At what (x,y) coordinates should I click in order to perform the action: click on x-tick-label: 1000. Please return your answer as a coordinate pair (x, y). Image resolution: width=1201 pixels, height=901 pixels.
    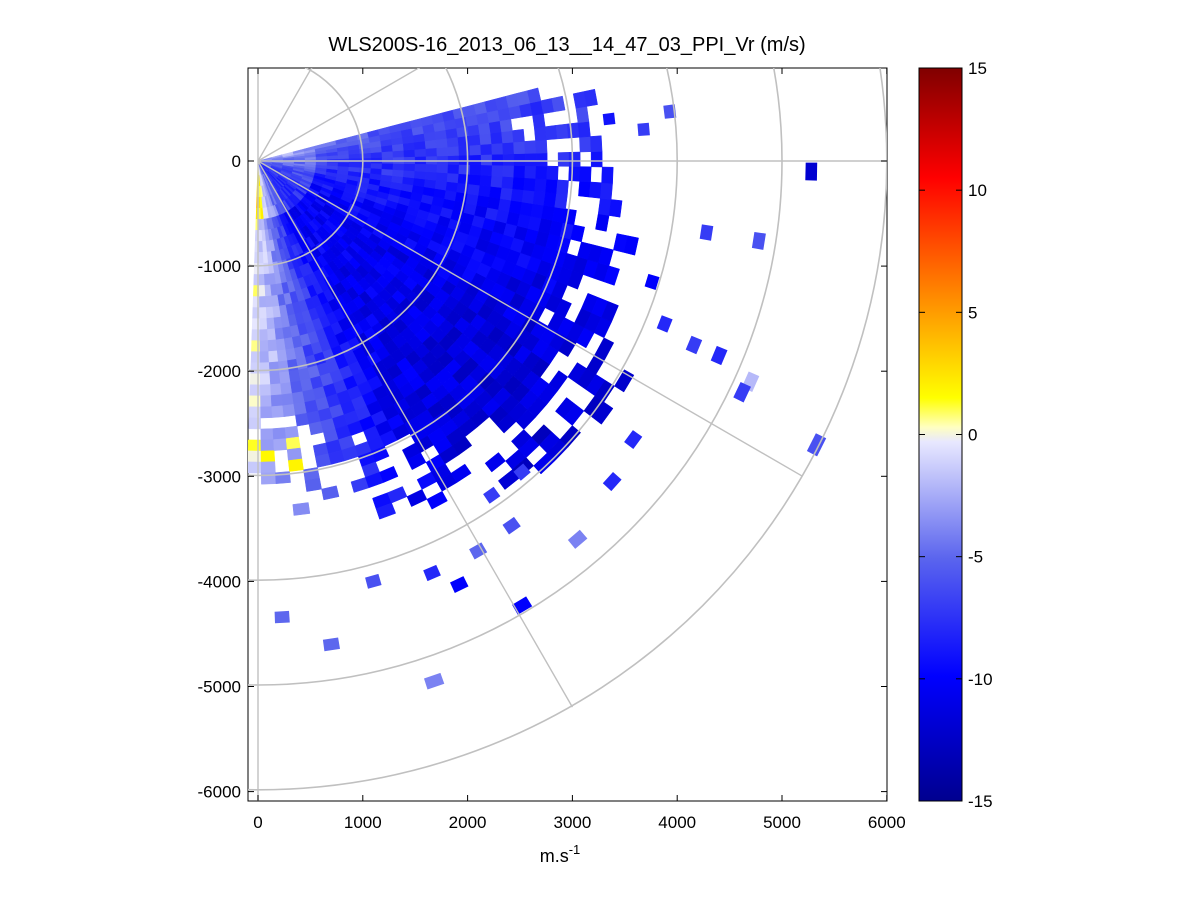
    Looking at the image, I should click on (363, 822).